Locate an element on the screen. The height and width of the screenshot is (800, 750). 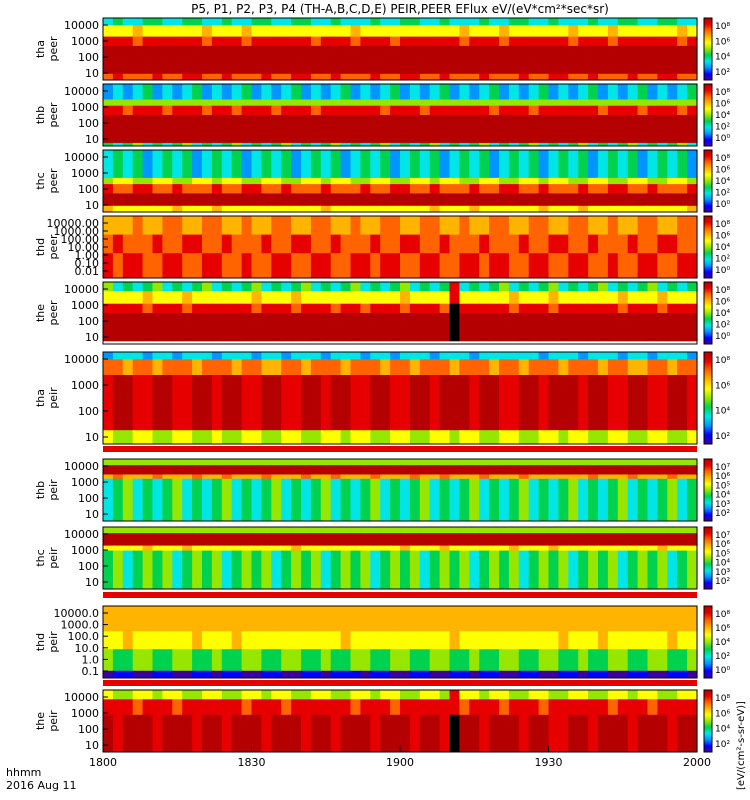
heatmap-cells is located at coordinates (400, 312).